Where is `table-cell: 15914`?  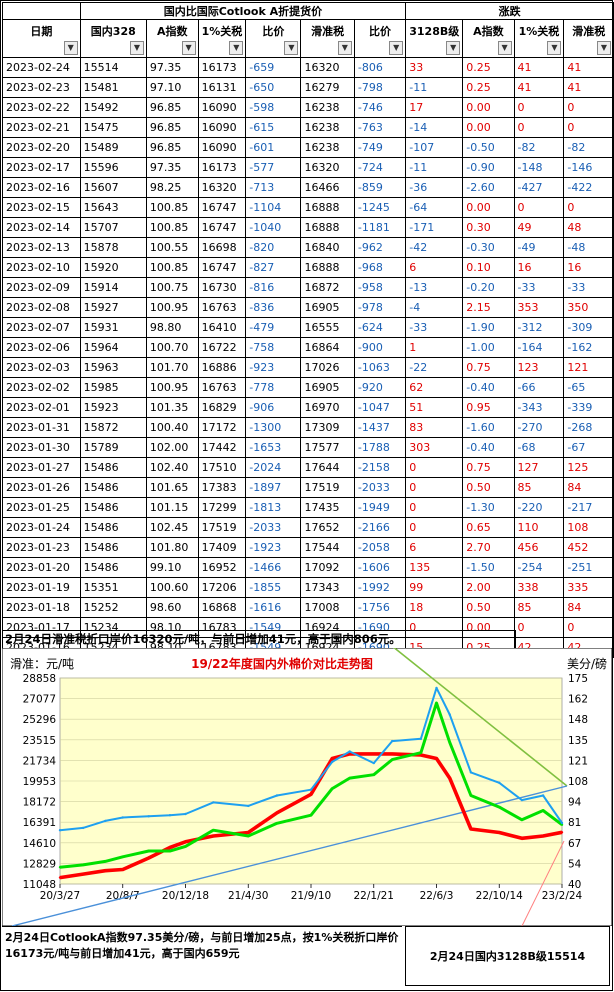 table-cell: 15914 is located at coordinates (113, 287).